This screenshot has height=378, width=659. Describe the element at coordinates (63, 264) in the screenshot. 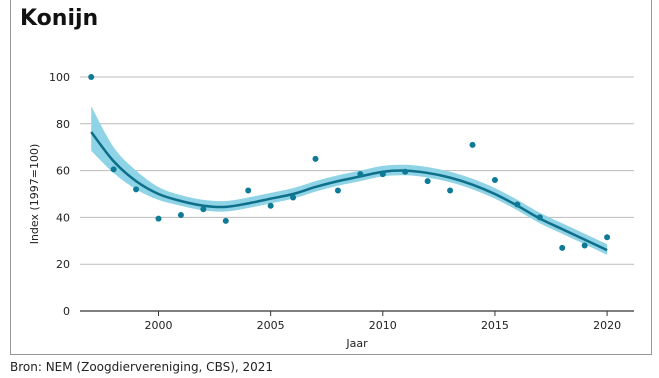

I see `y-tick-label: 20` at that location.